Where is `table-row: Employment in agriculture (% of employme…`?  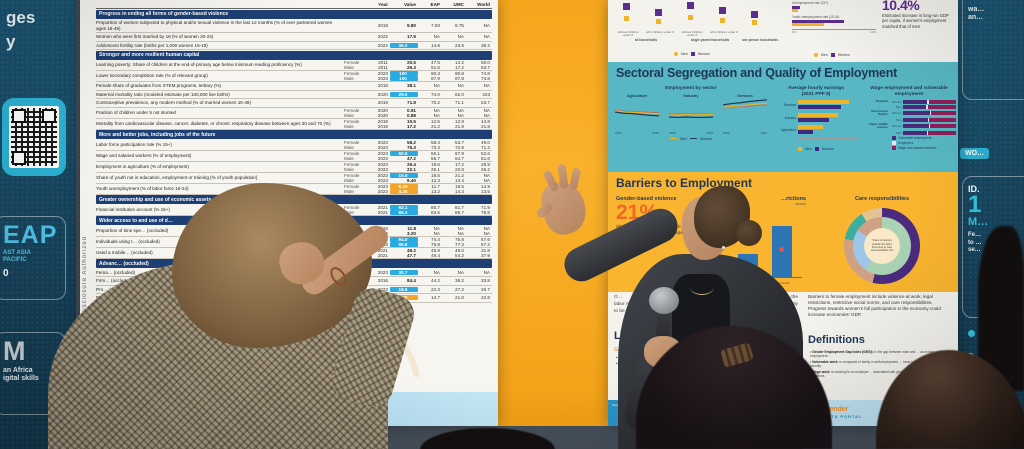 table-row: Employment in agriculture (% of employme… is located at coordinates (294, 167).